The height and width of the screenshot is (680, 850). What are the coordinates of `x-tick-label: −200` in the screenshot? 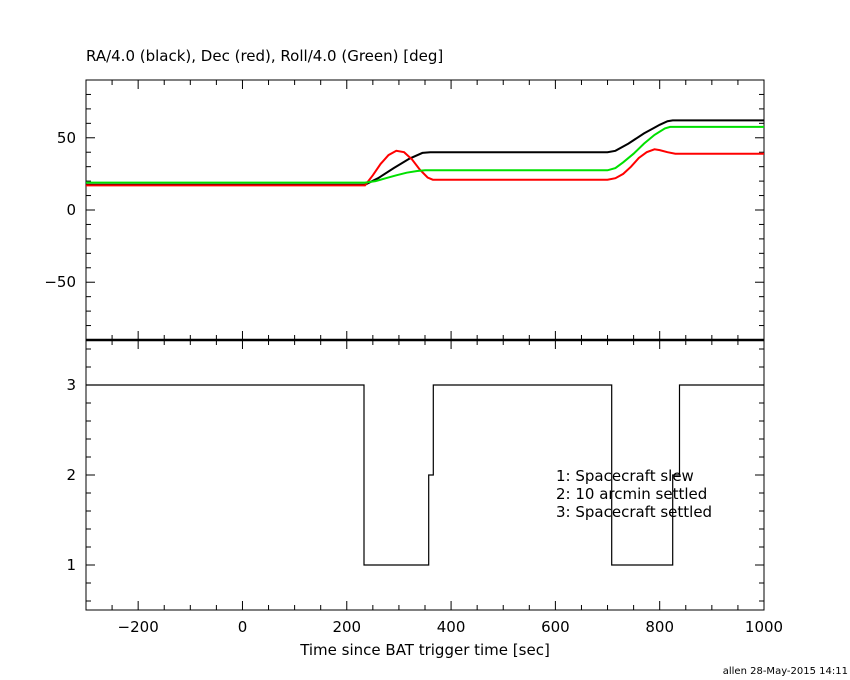 It's located at (138, 627).